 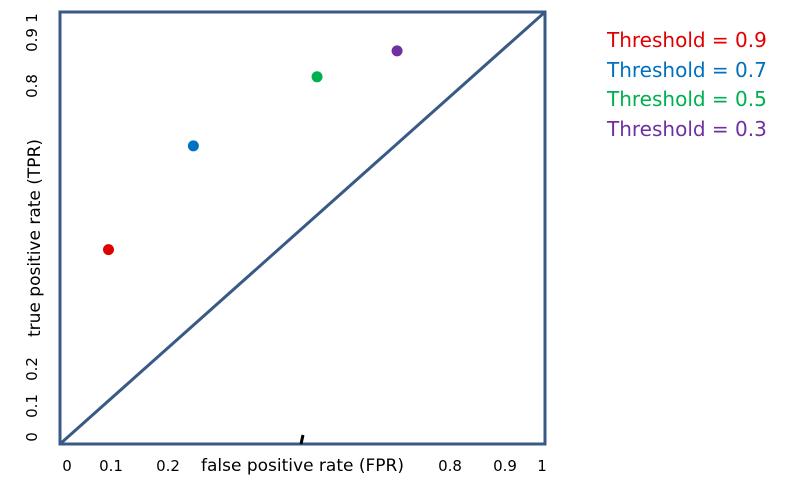 I want to click on y-tick-label: 1, so click(x=32, y=18).